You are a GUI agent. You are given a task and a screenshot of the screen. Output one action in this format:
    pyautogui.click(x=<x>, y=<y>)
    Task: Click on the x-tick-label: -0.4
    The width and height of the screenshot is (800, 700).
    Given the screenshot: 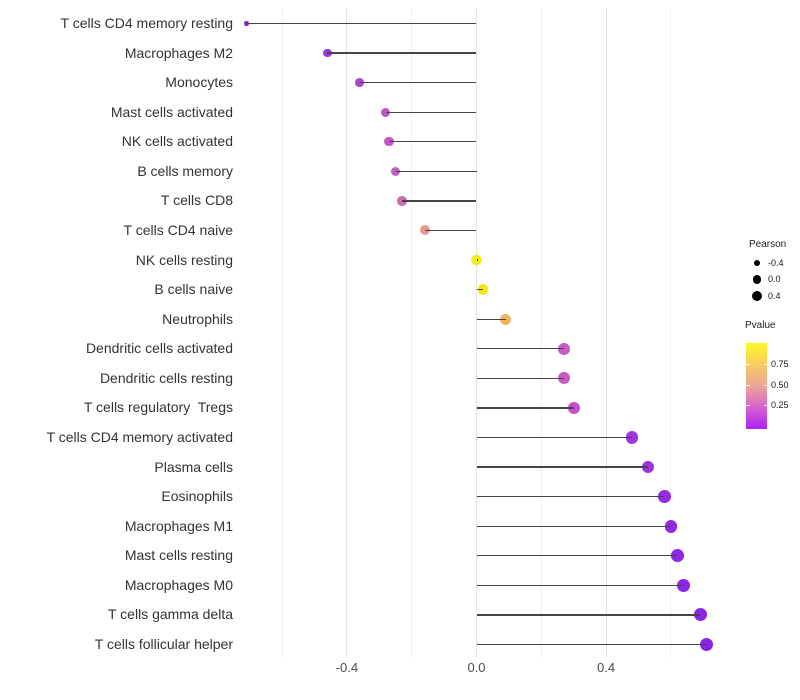 What is the action you would take?
    pyautogui.click(x=347, y=667)
    